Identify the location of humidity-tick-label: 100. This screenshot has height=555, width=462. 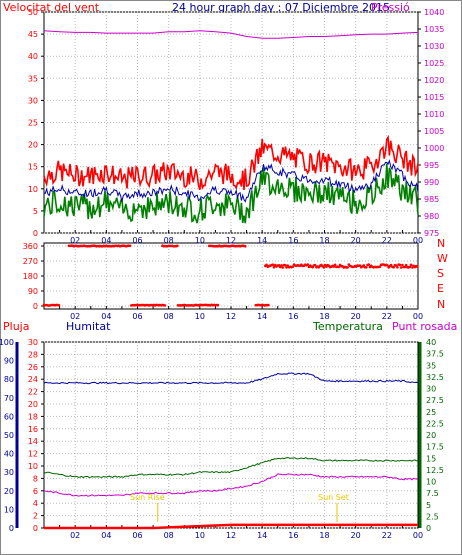
(7, 342).